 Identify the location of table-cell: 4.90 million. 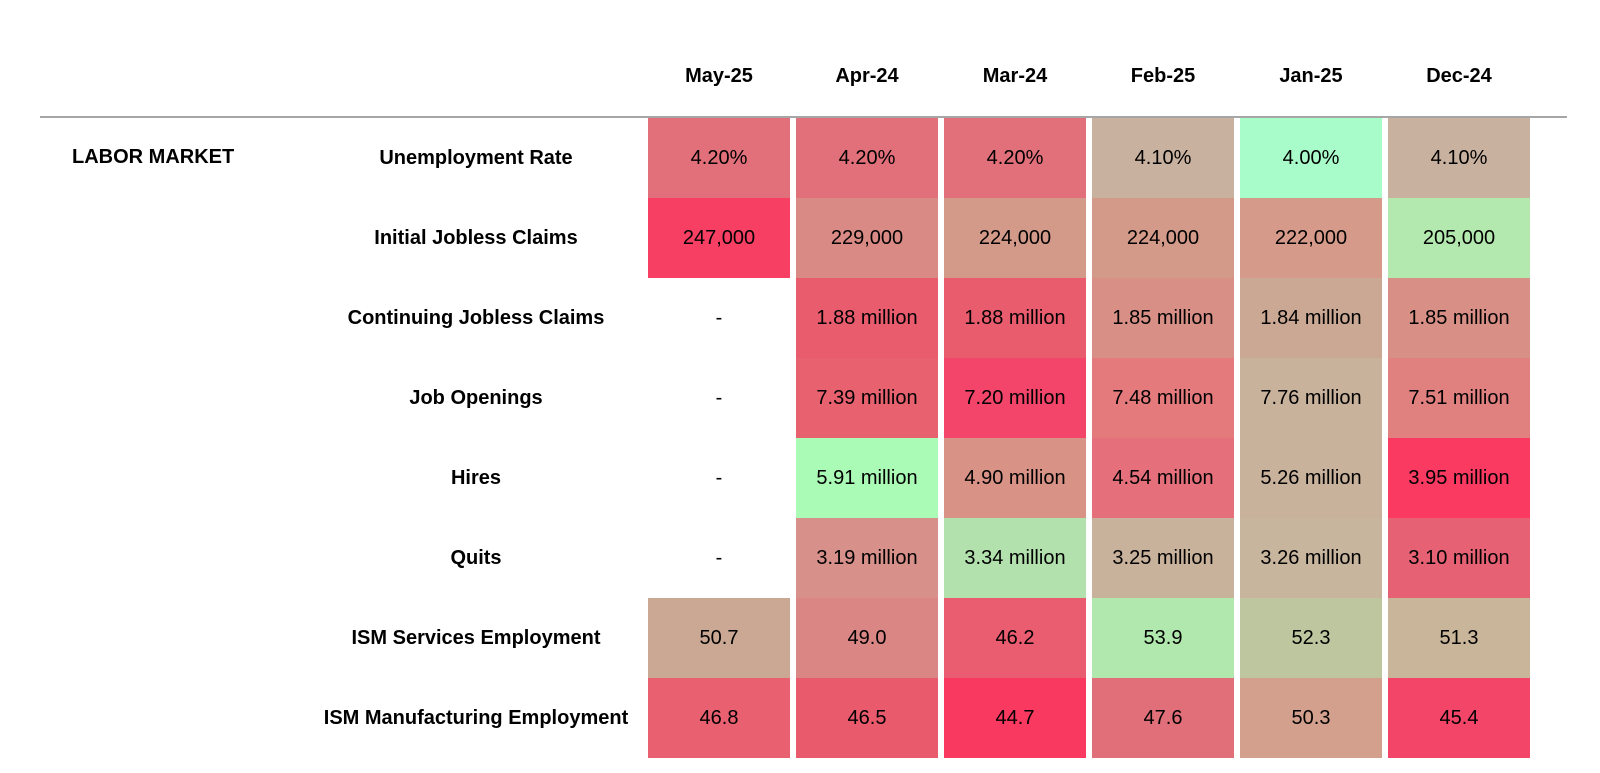
(1015, 478).